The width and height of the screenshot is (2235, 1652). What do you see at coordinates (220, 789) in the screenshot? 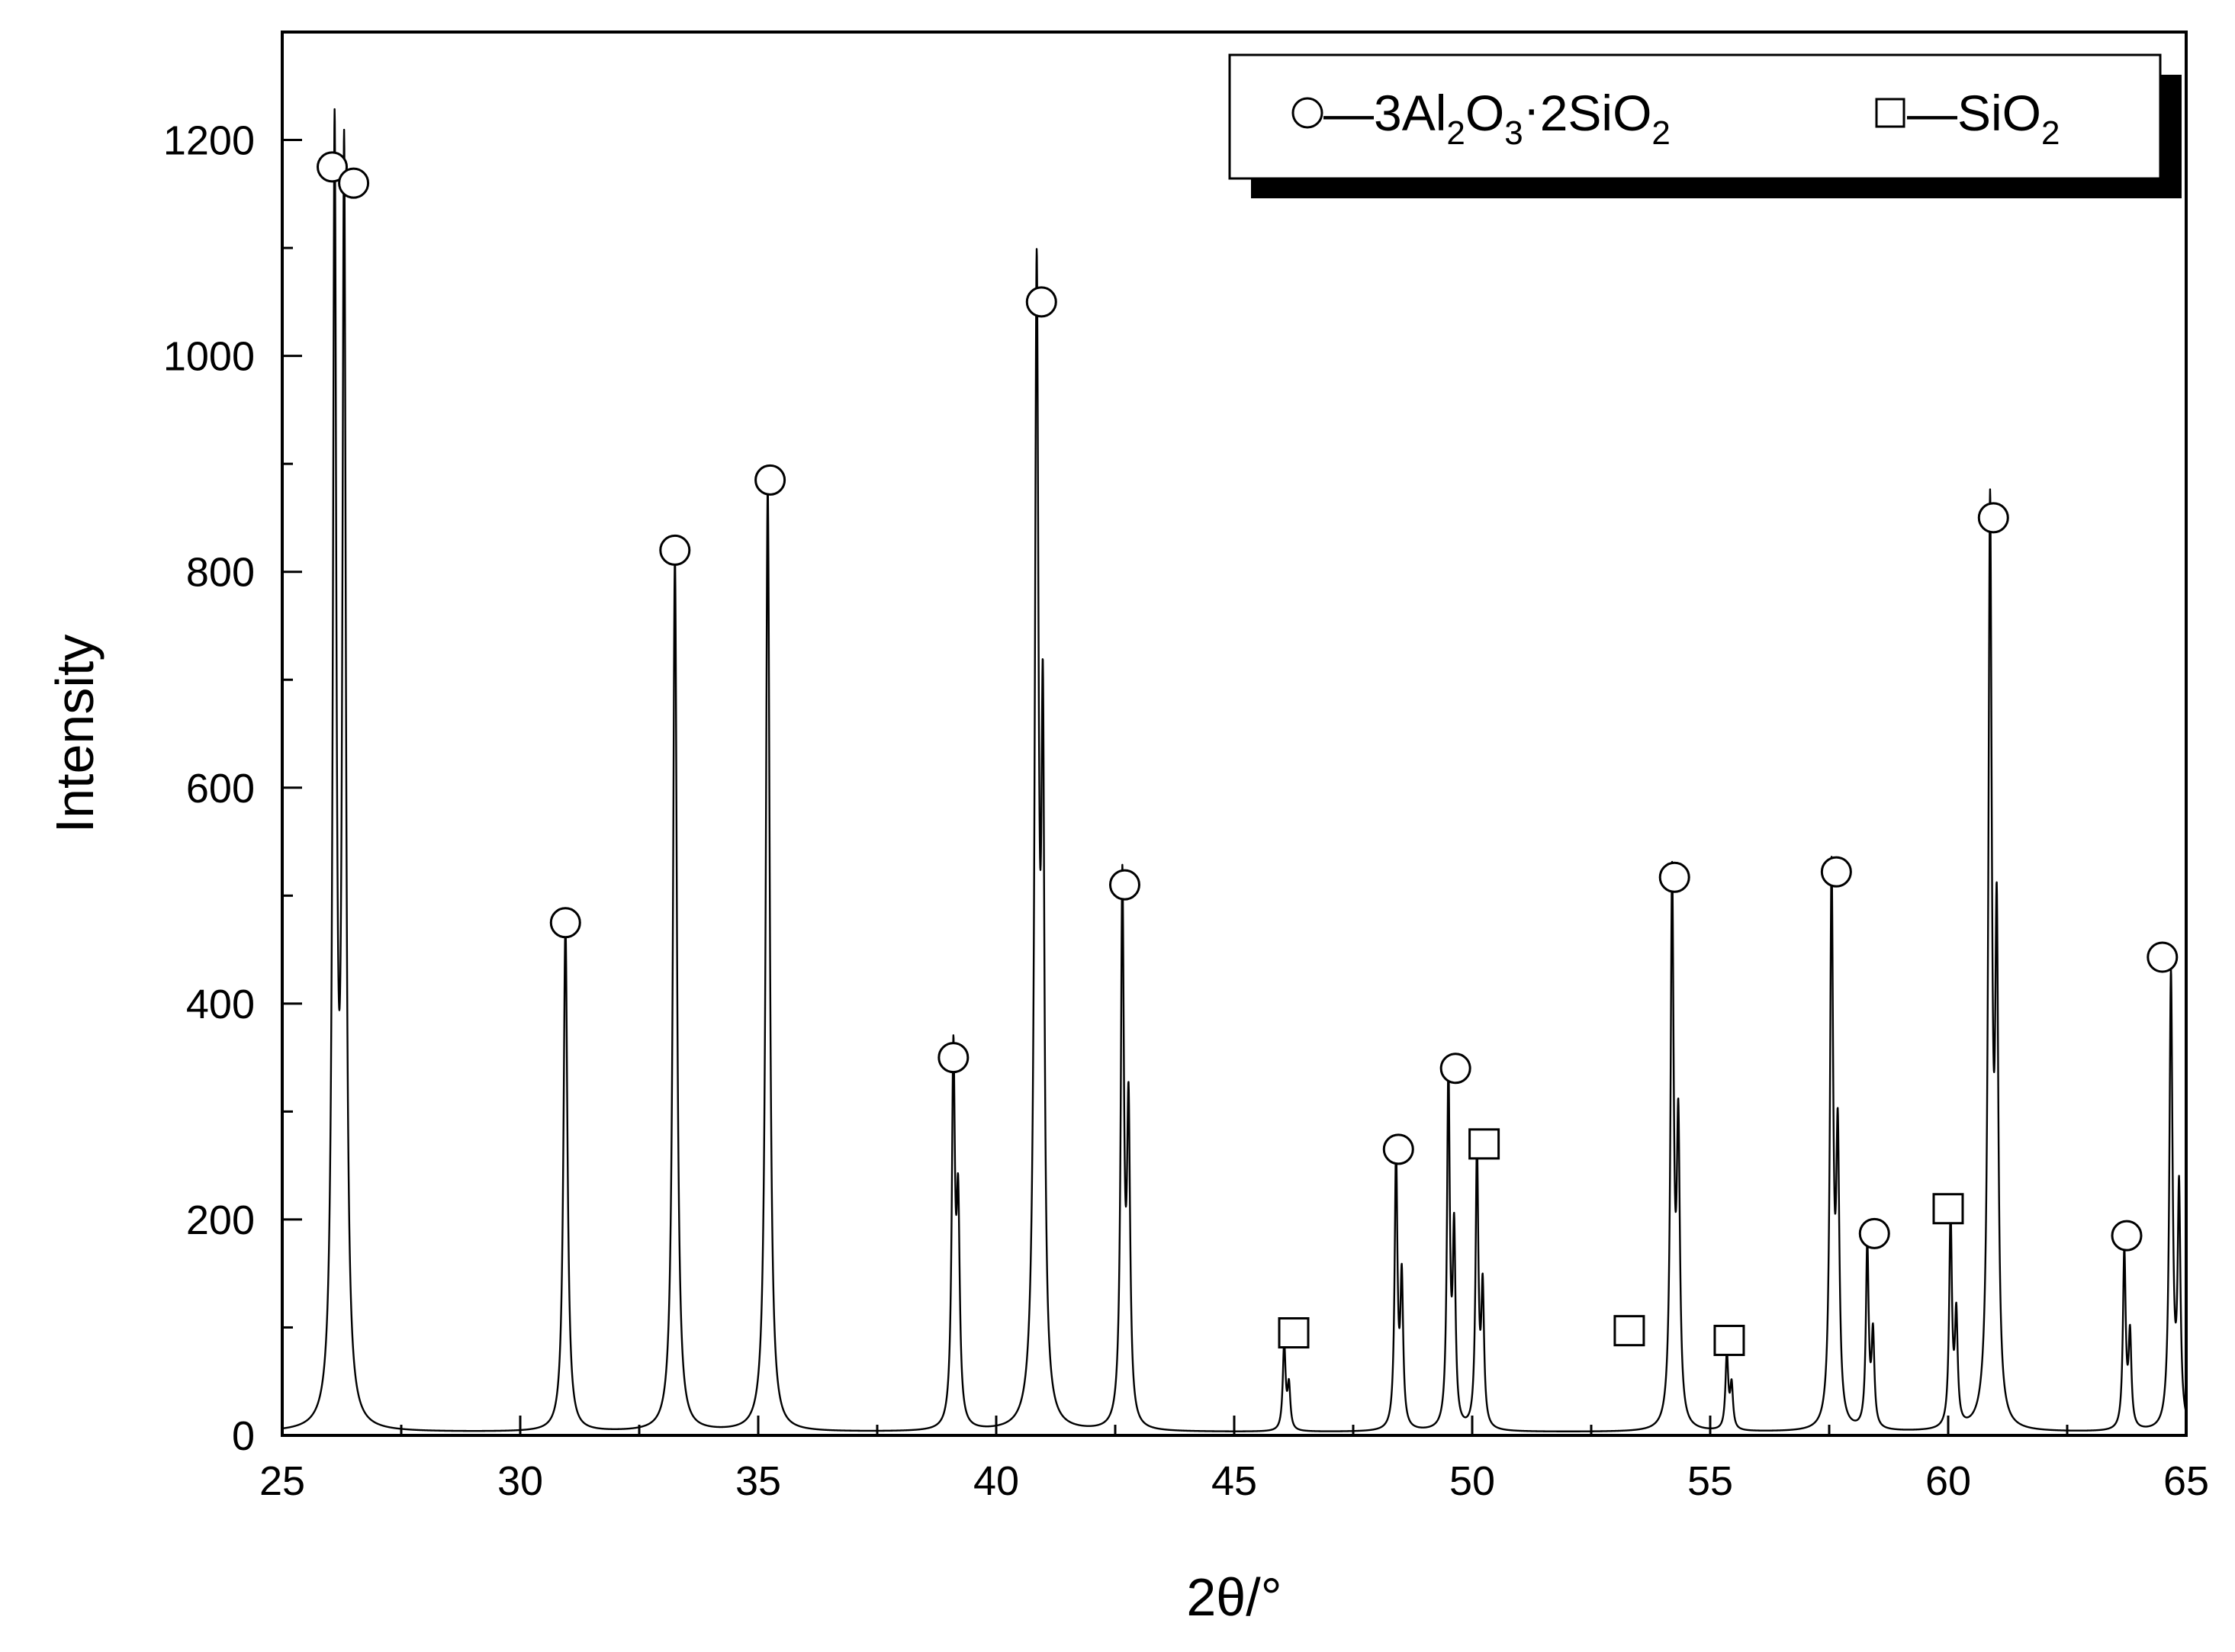
I see `y-tick-label: 600` at bounding box center [220, 789].